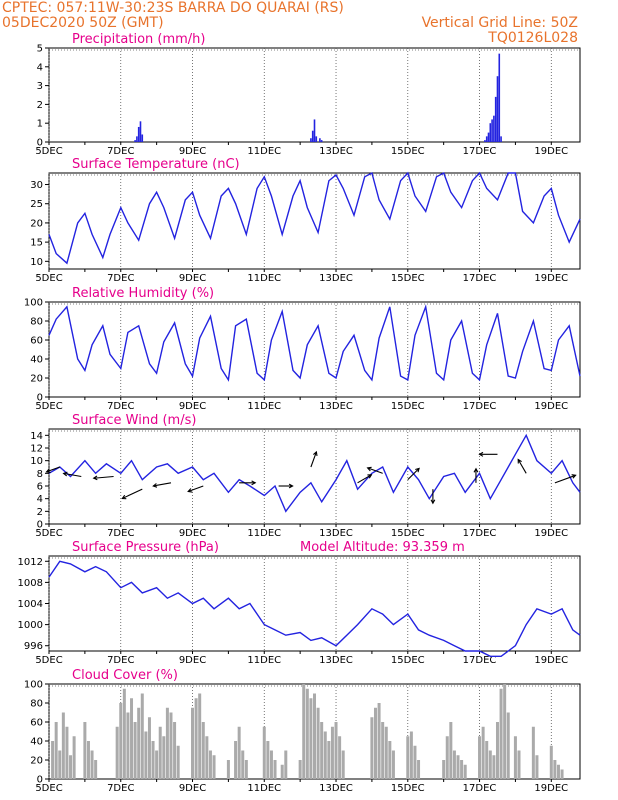 The image size is (618, 800). I want to click on cloud-ytick-label: 60, so click(36, 723).